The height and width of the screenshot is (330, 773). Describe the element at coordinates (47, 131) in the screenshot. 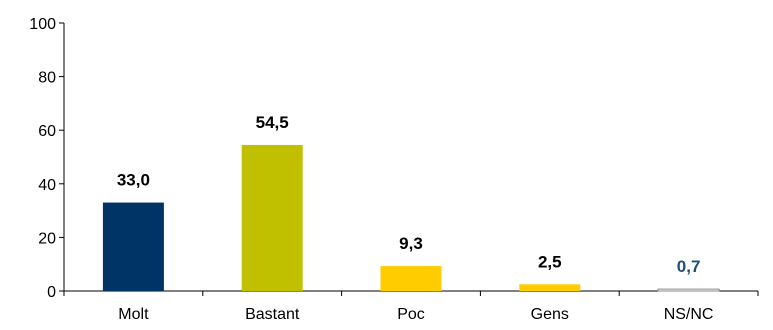

I see `y-tick-label: 60` at that location.